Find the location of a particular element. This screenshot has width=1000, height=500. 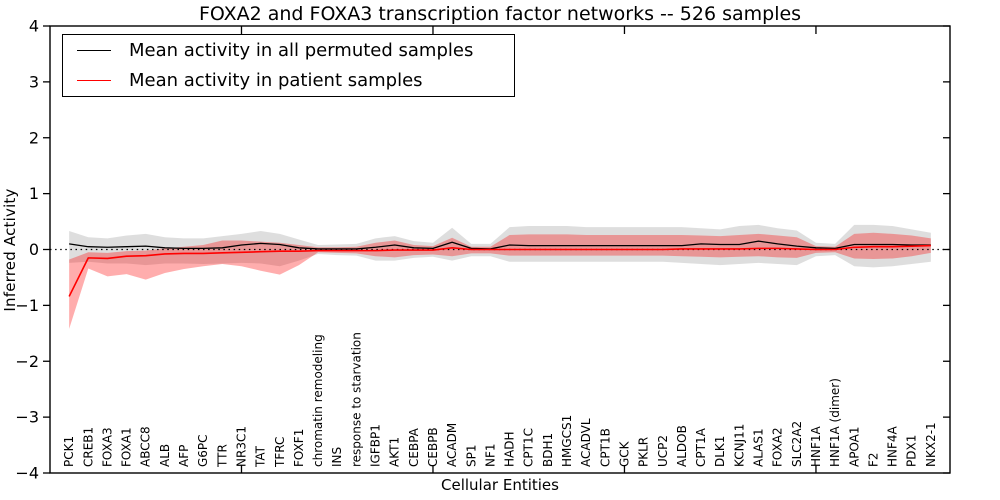

series-patient-line is located at coordinates (499, 270).